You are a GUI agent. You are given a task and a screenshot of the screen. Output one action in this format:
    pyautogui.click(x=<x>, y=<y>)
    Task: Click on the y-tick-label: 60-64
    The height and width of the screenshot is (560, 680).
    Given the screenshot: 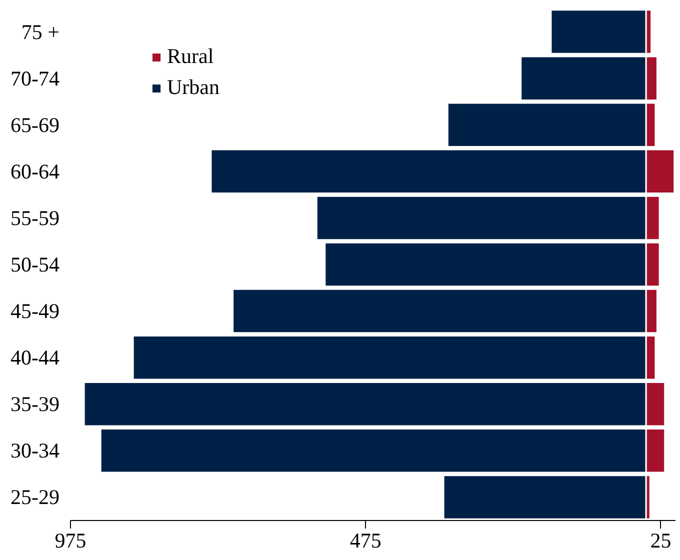 What is the action you would take?
    pyautogui.click(x=35, y=171)
    